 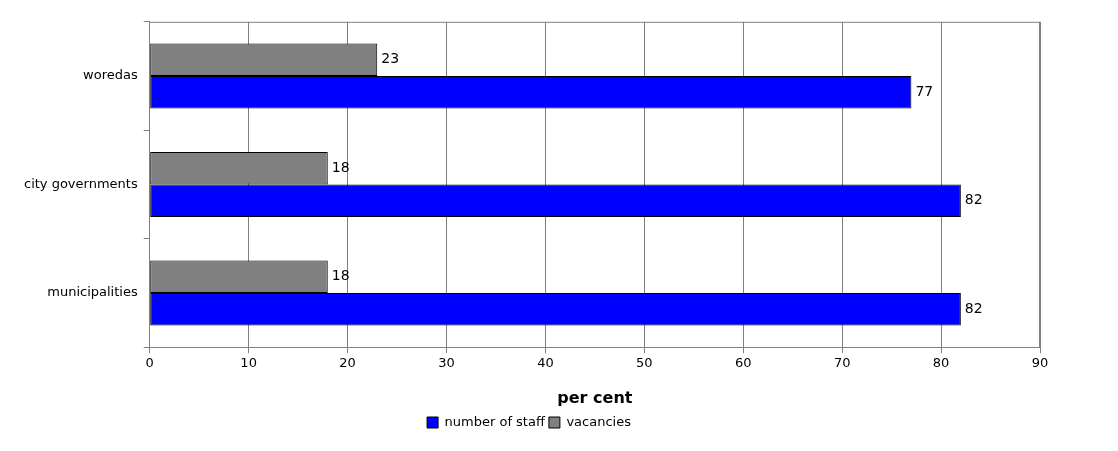 What do you see at coordinates (743, 363) in the screenshot?
I see `x-tick-label: 60` at bounding box center [743, 363].